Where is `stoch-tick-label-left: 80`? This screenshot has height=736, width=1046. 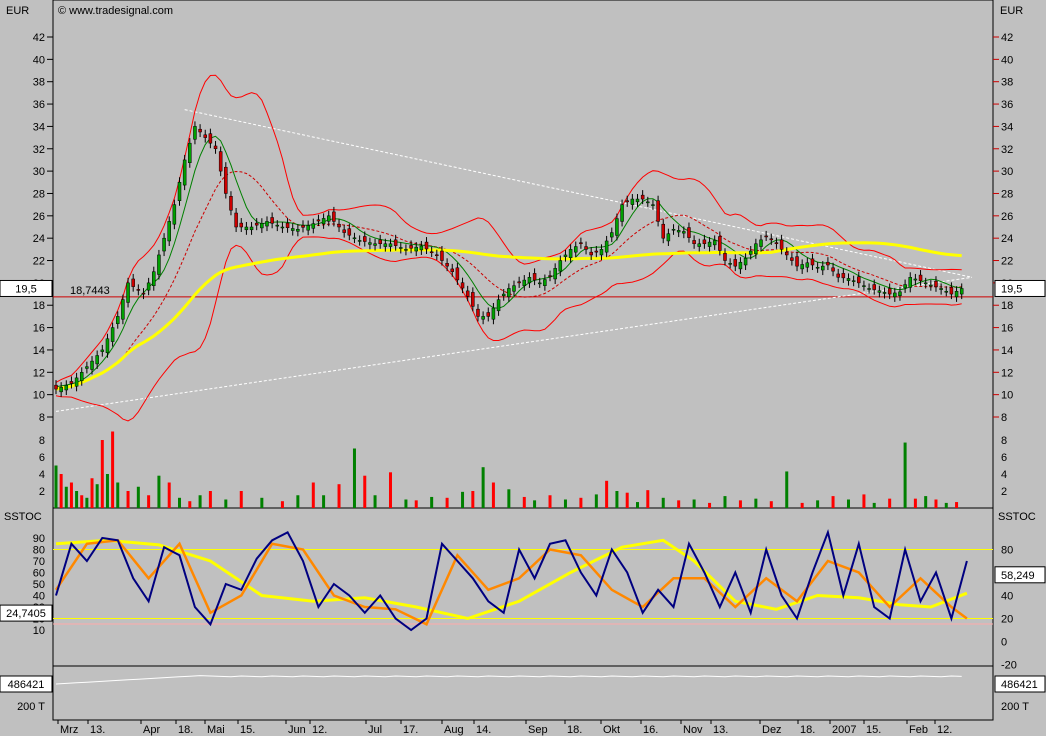
stoch-tick-label-left: 80 is located at coordinates (39, 551).